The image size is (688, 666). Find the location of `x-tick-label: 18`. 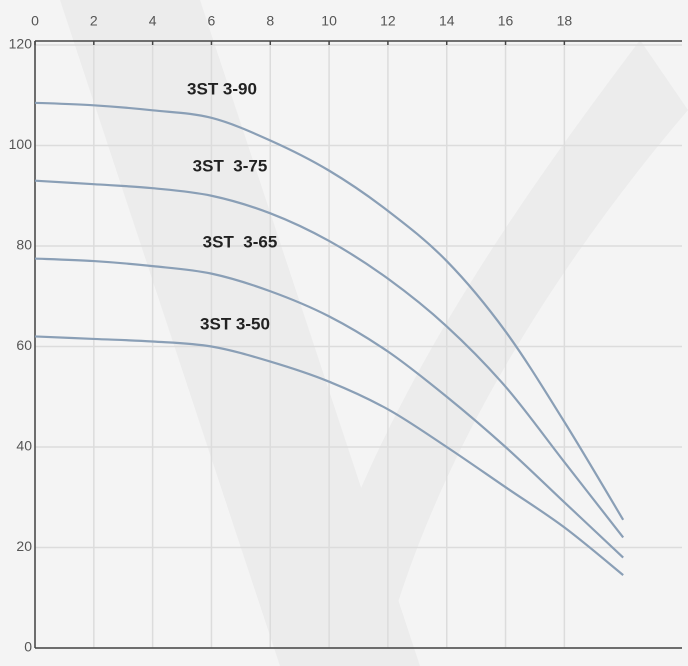

x-tick-label: 18 is located at coordinates (565, 21).